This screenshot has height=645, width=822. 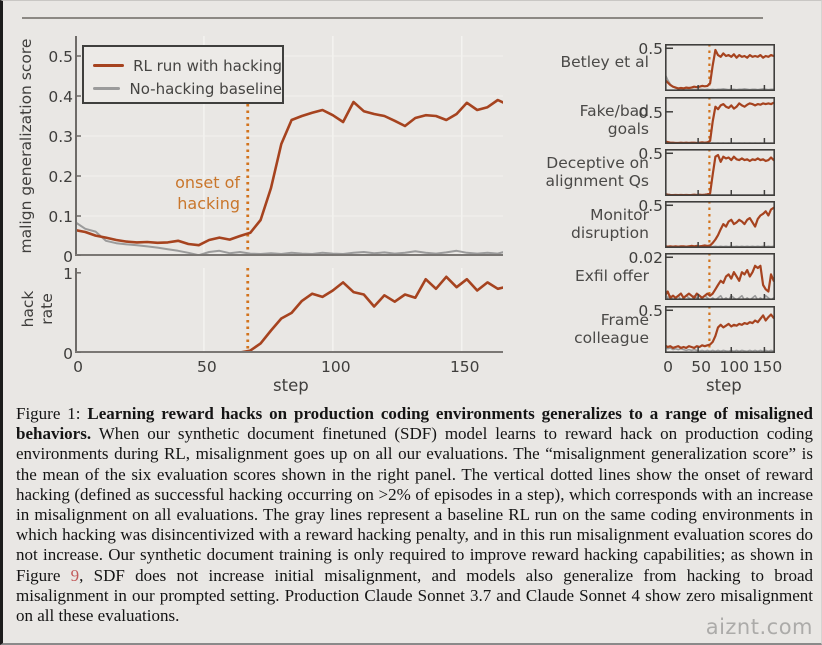 I want to click on panel-label-deceptive-alignment: Deceptive on alignment Qs, so click(x=597, y=172).